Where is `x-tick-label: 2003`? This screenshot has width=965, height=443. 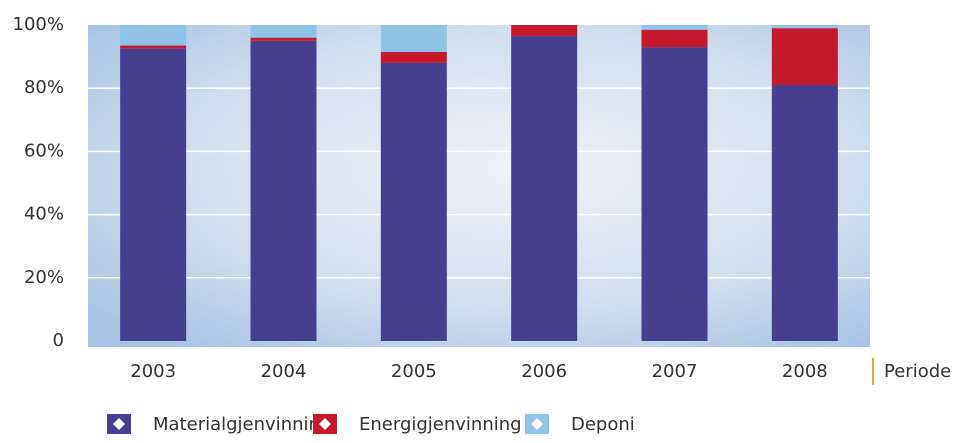
x-tick-label: 2003 is located at coordinates (153, 371).